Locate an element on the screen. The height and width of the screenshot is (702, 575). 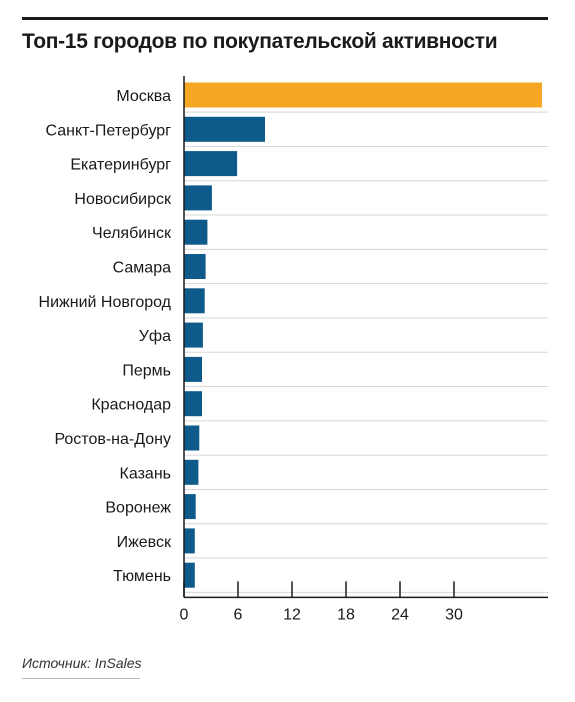
category-label: Ростов-на-Дону is located at coordinates (112, 439).